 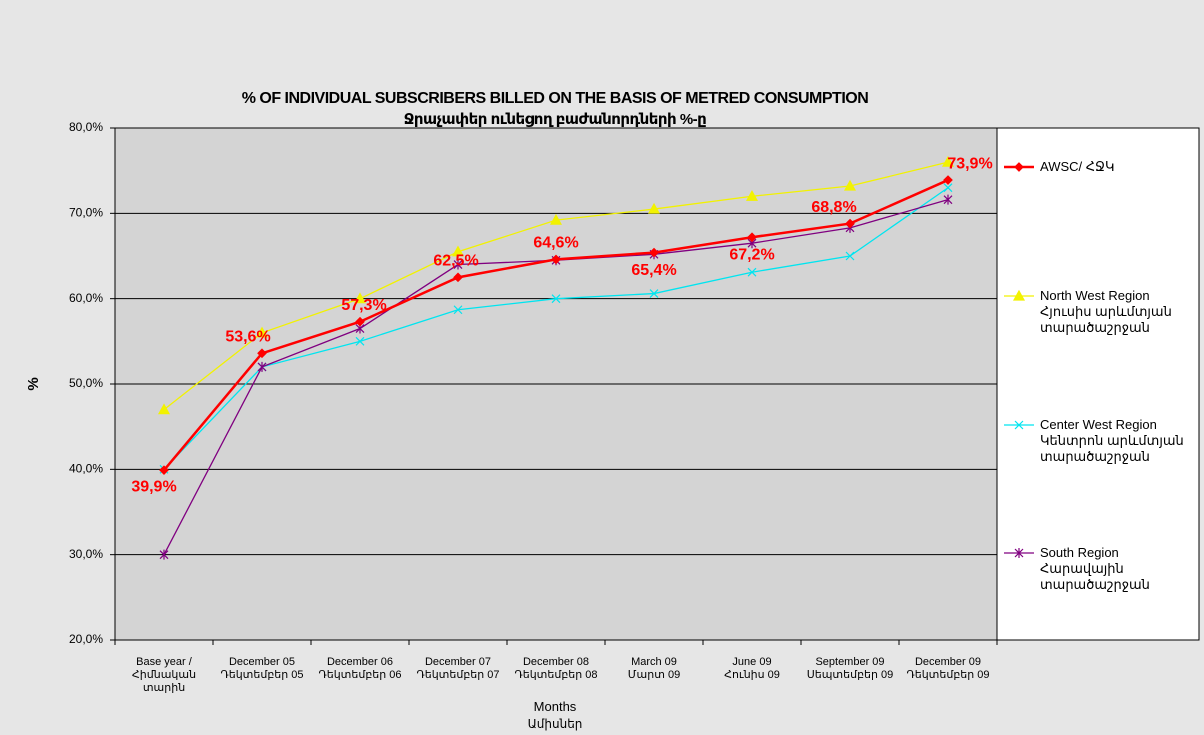 I want to click on x-tick-label: December 07 Դեկտեմբեր 07, so click(x=458, y=668).